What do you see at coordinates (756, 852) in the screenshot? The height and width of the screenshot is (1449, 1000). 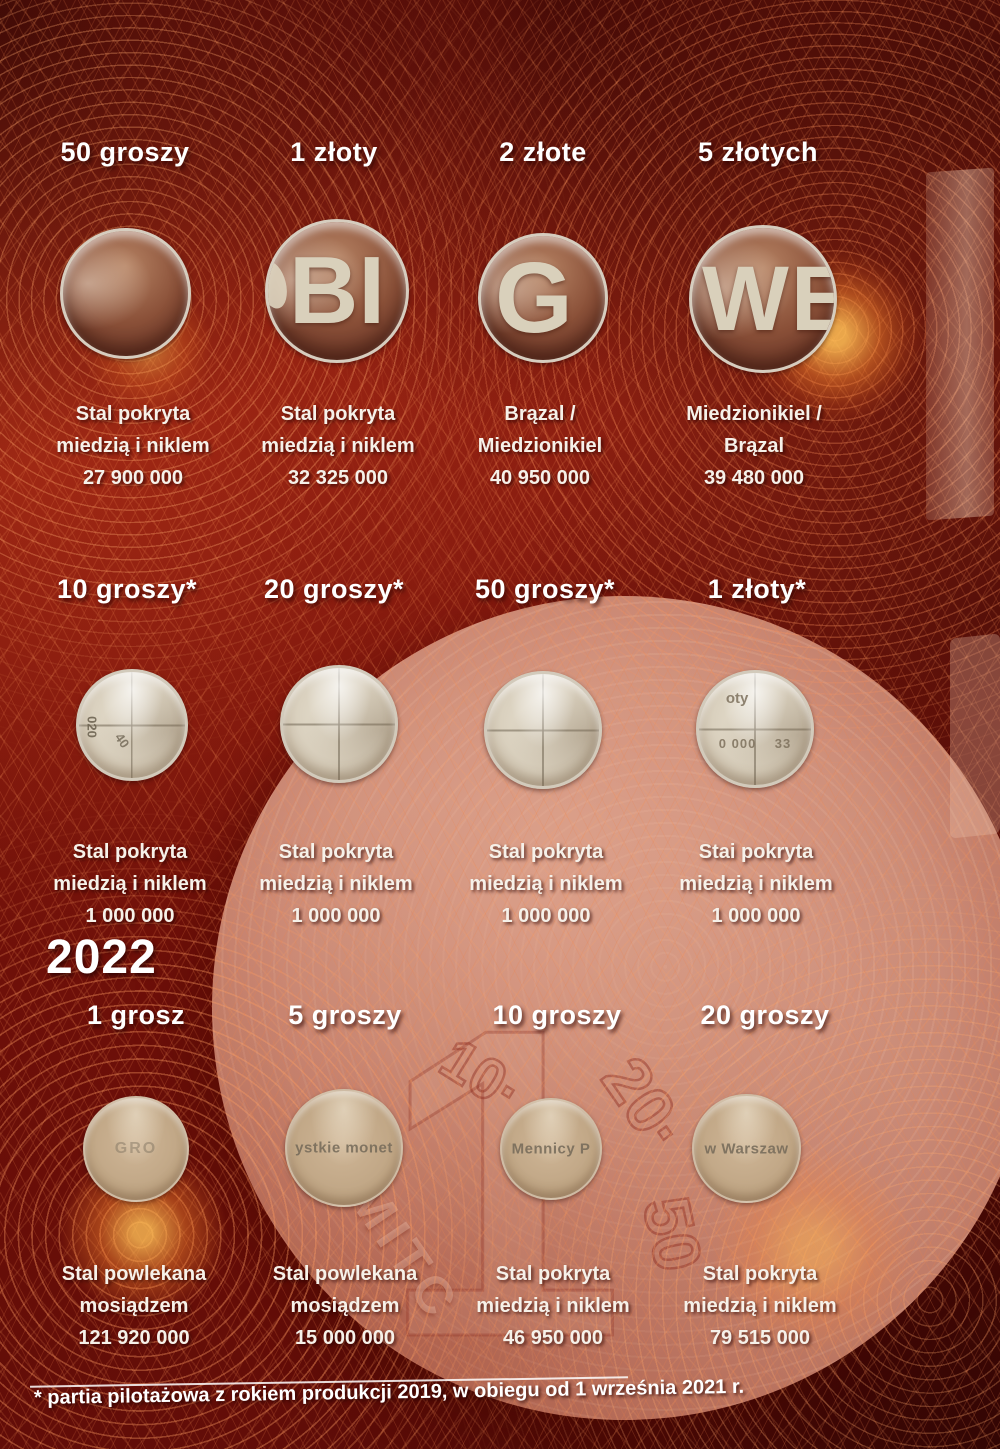 I see `caption-line: Stai pokryta` at bounding box center [756, 852].